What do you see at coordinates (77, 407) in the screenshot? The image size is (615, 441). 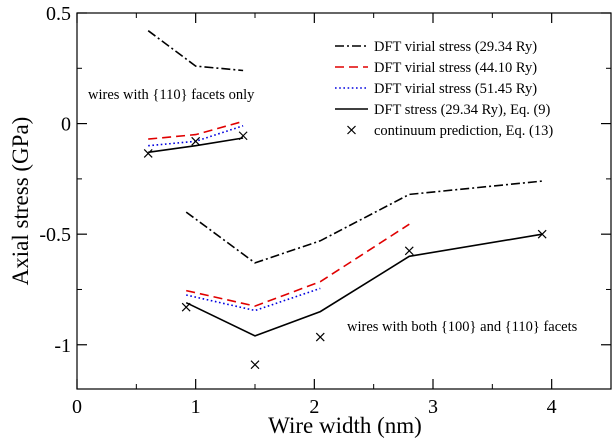 I see `x-tick-label: 0` at bounding box center [77, 407].